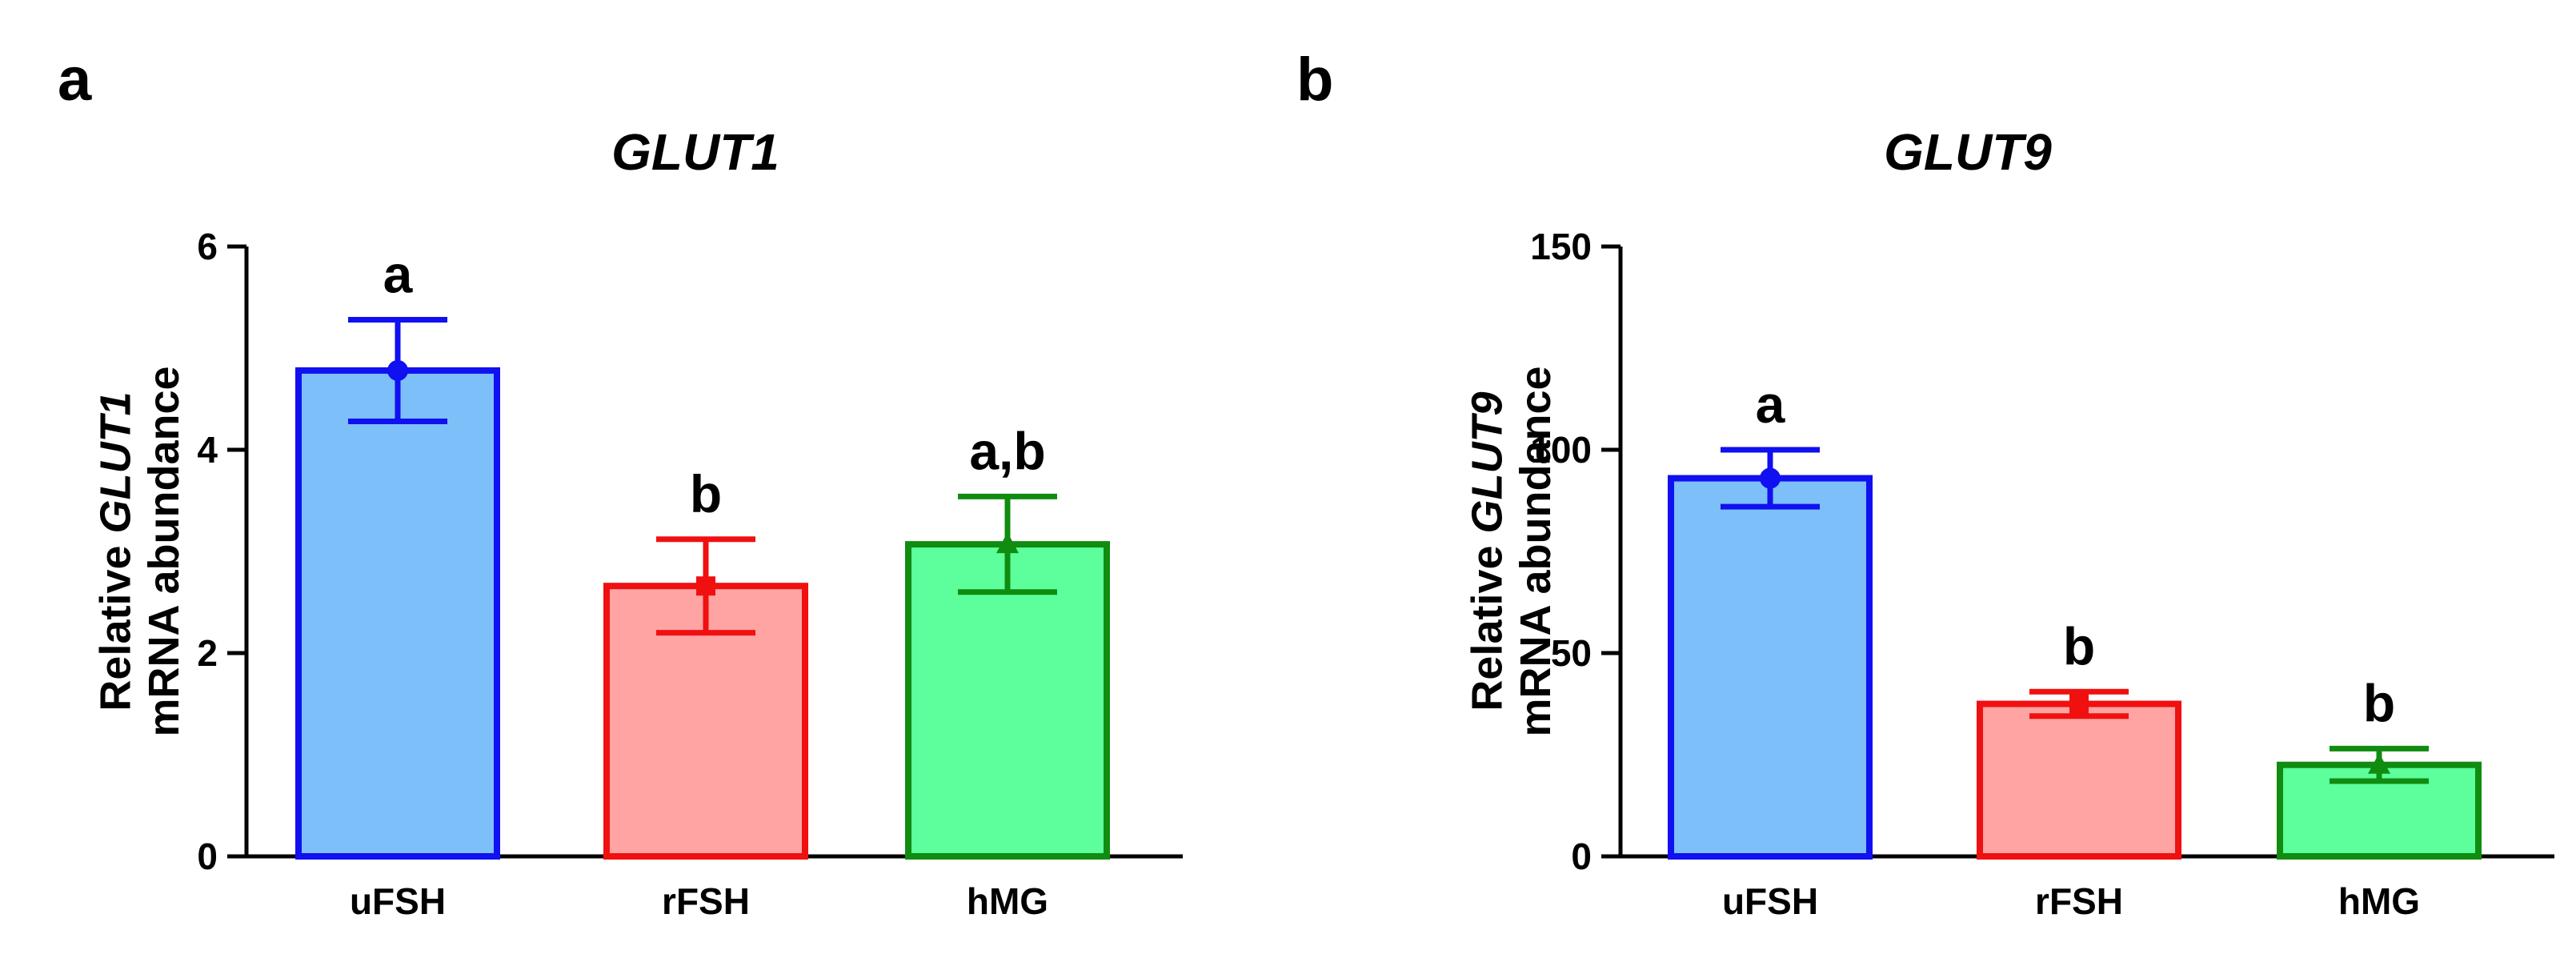  I want to click on y-axis-label: Relative GLUT1mRNA abundance, so click(140, 551).